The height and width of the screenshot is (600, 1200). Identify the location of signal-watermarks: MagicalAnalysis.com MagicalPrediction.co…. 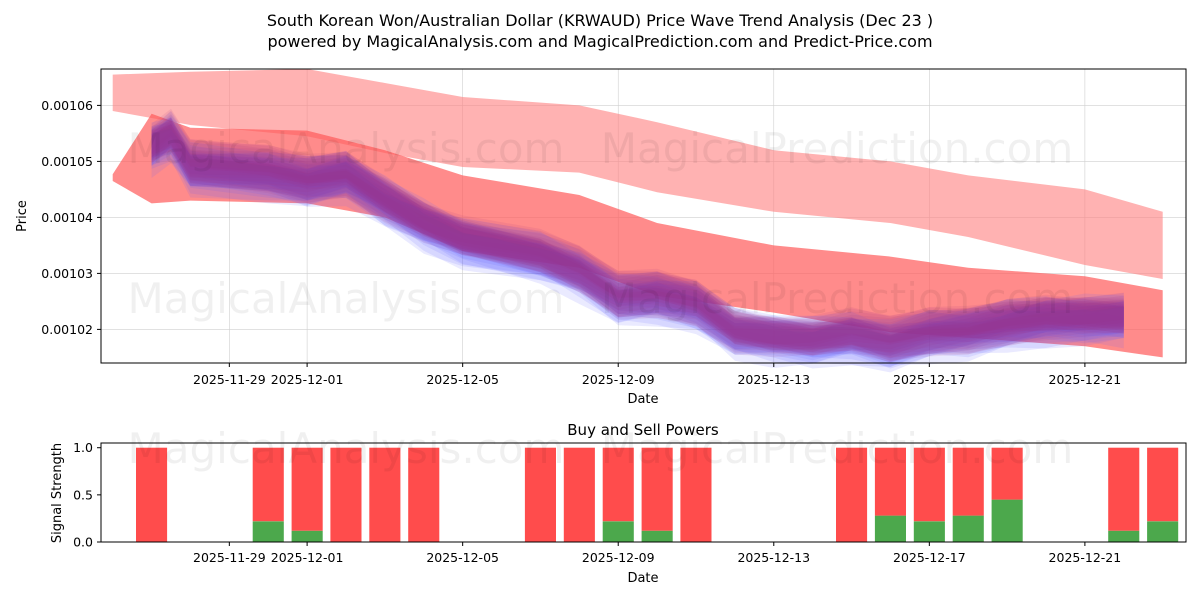
(601, 448).